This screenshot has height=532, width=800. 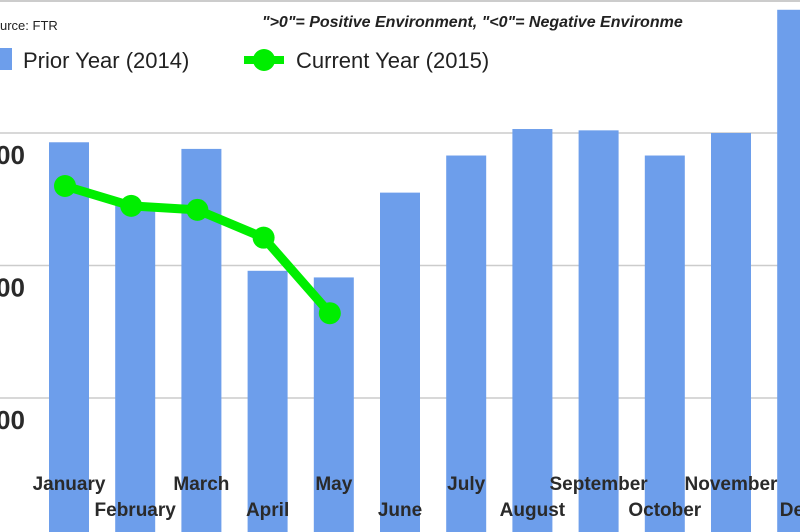 I want to click on bar-september, so click(x=598, y=331).